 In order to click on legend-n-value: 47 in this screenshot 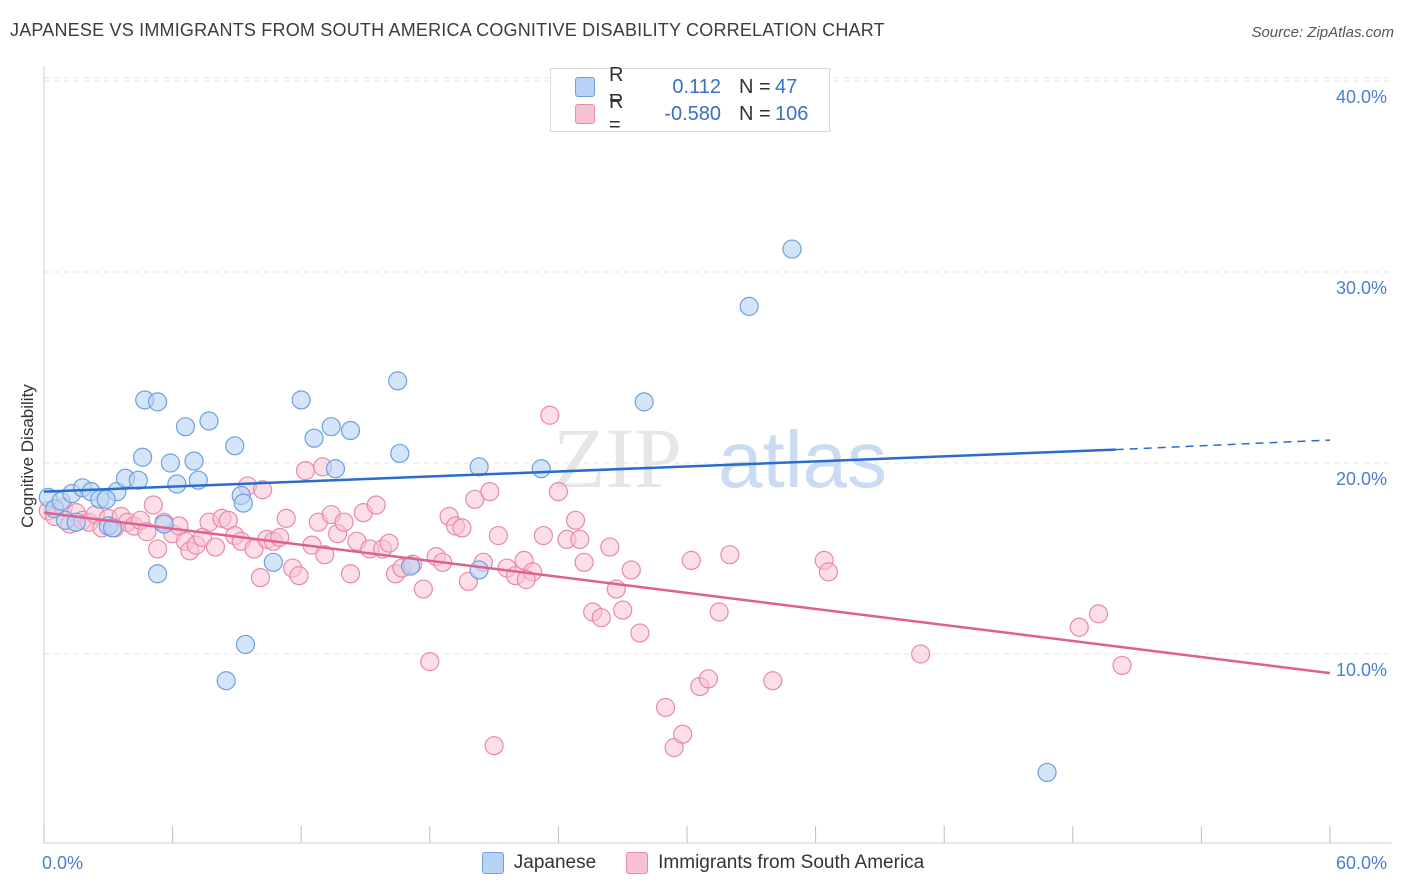, I will do `click(786, 86)`.